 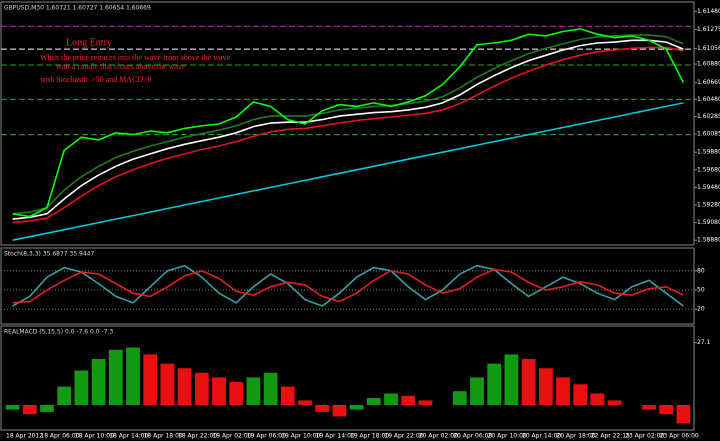 What do you see at coordinates (49, 254) in the screenshot?
I see `stoch-title: Stoch(8,3,3) 35.6877 35.9447` at bounding box center [49, 254].